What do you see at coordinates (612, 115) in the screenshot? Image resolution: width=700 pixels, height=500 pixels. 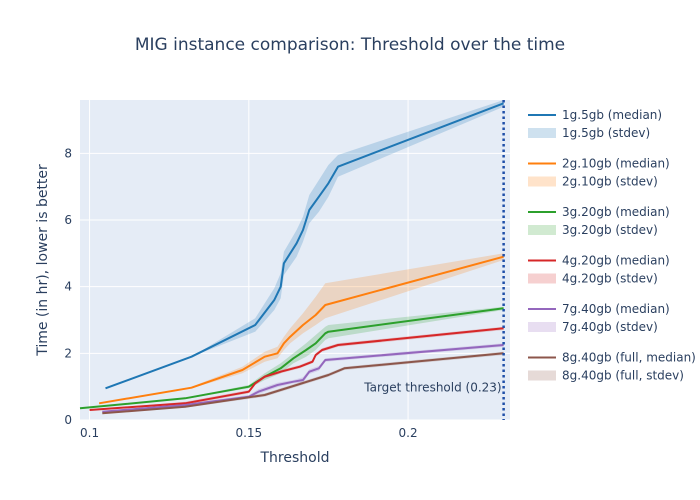 I see `legend-label-median: 1g.5gb (median)` at bounding box center [612, 115].